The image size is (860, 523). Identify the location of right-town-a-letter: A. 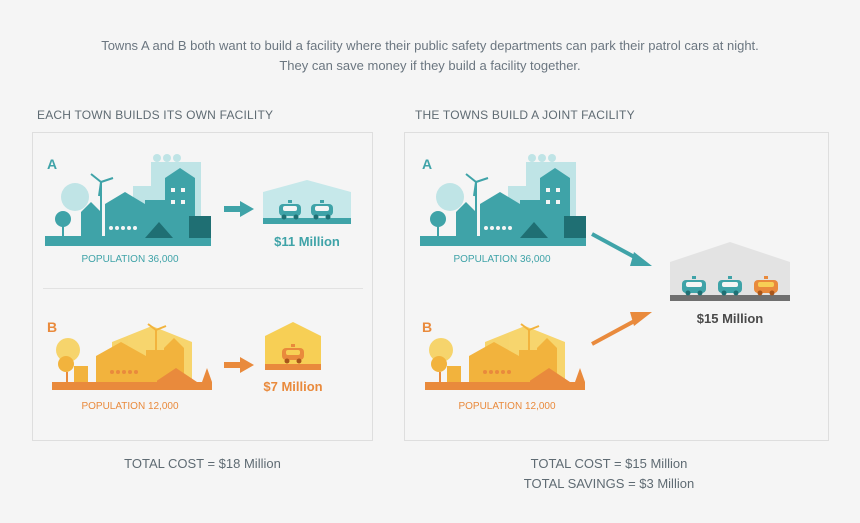
(427, 164).